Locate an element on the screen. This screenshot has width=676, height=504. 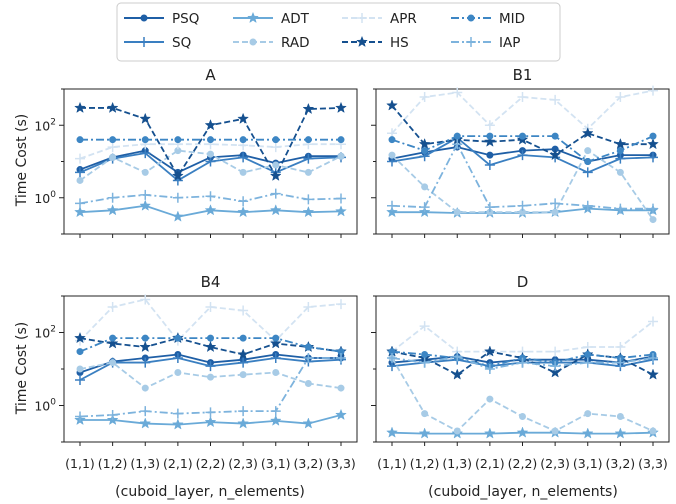
x-tick-label: (3,3) is located at coordinates (653, 463).